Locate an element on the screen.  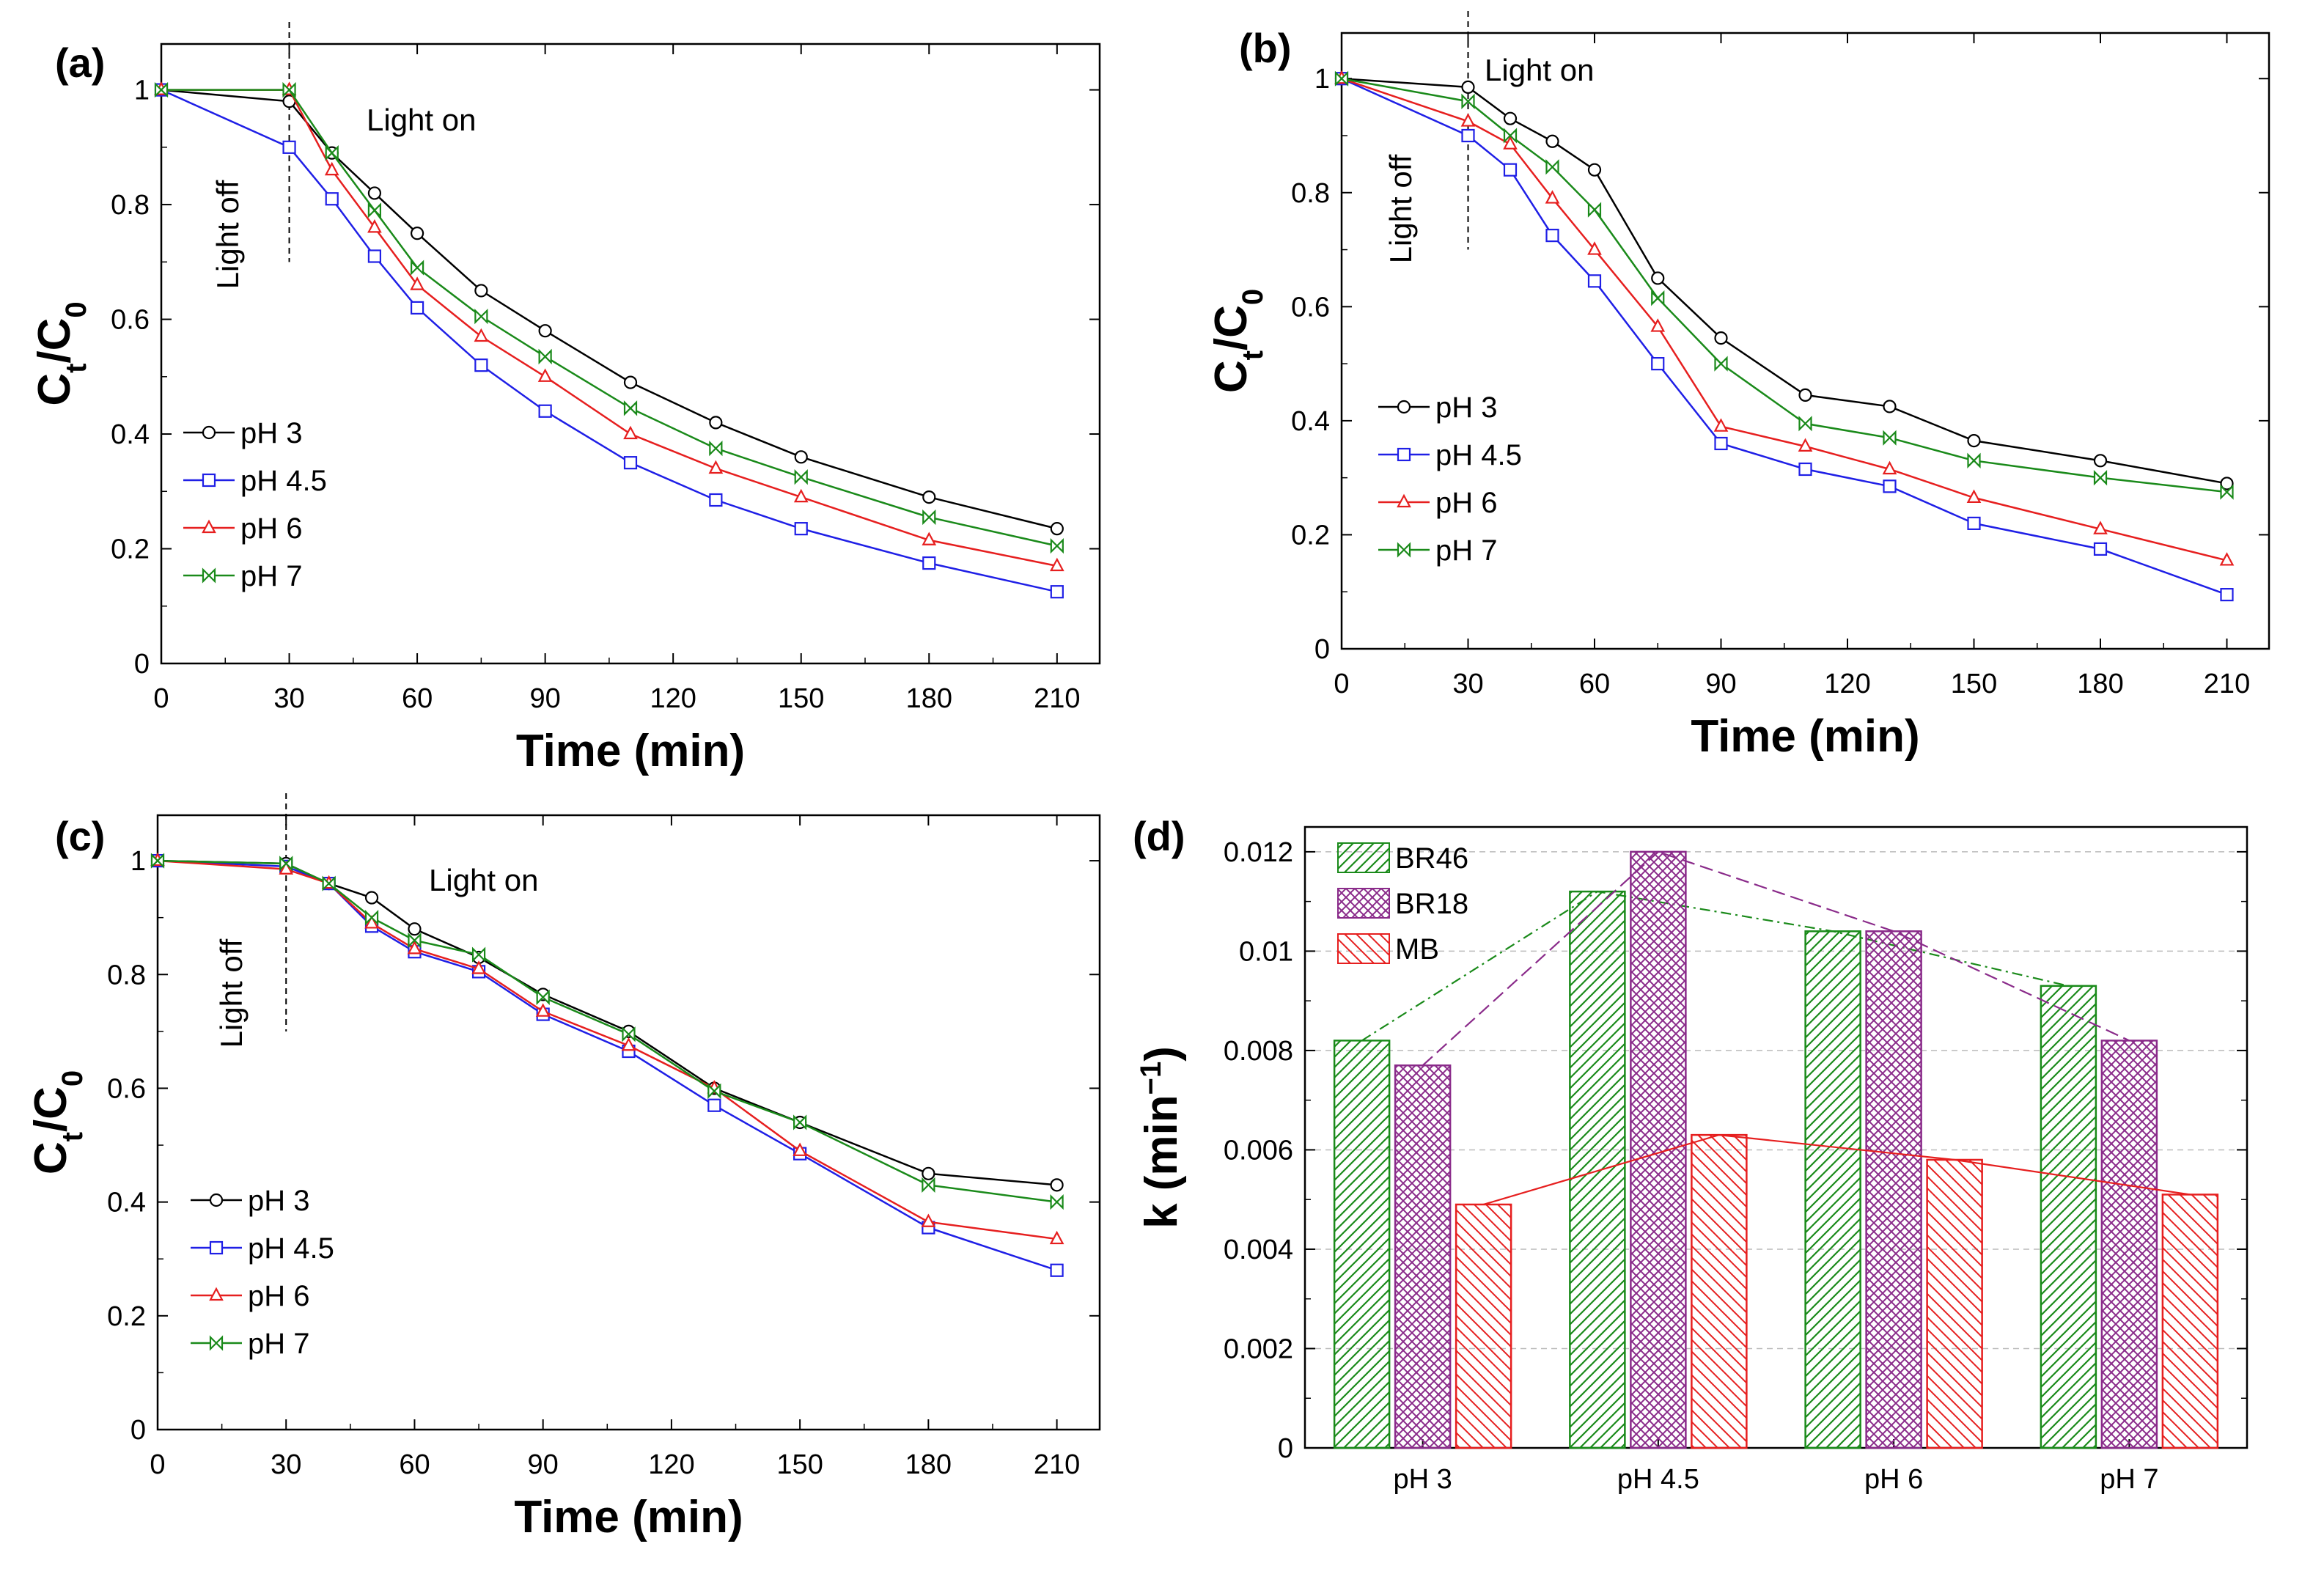
panel-label: (c) is located at coordinates (80, 836).